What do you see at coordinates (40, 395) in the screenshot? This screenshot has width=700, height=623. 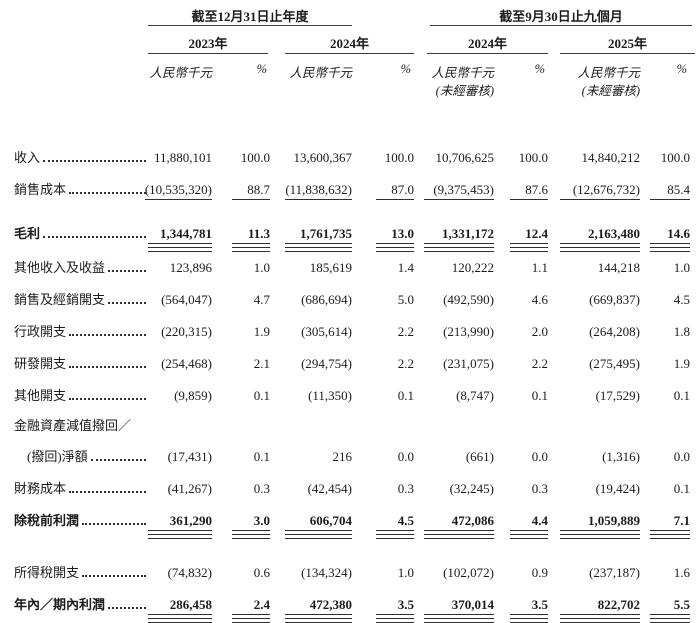 I see `row-label-text: 其他開支` at bounding box center [40, 395].